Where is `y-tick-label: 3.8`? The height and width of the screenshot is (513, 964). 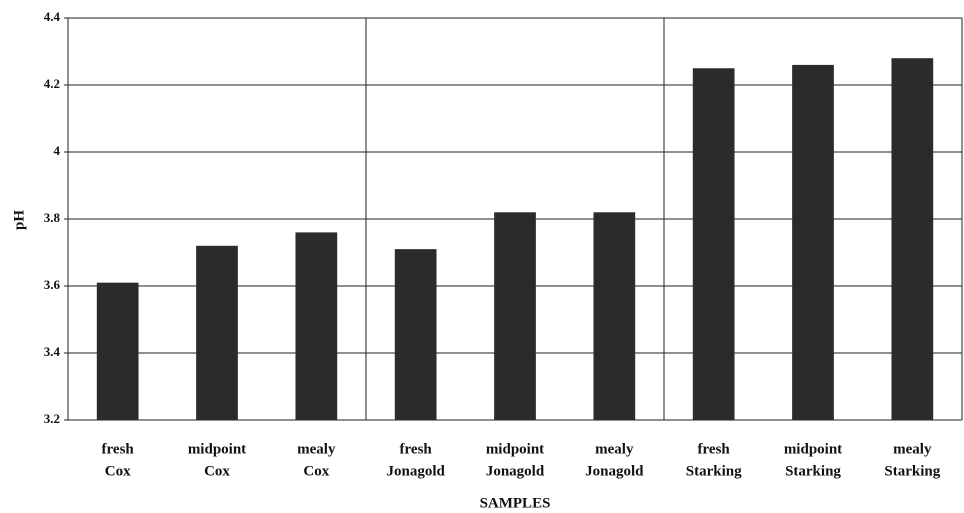
y-tick-label: 3.8 is located at coordinates (52, 217).